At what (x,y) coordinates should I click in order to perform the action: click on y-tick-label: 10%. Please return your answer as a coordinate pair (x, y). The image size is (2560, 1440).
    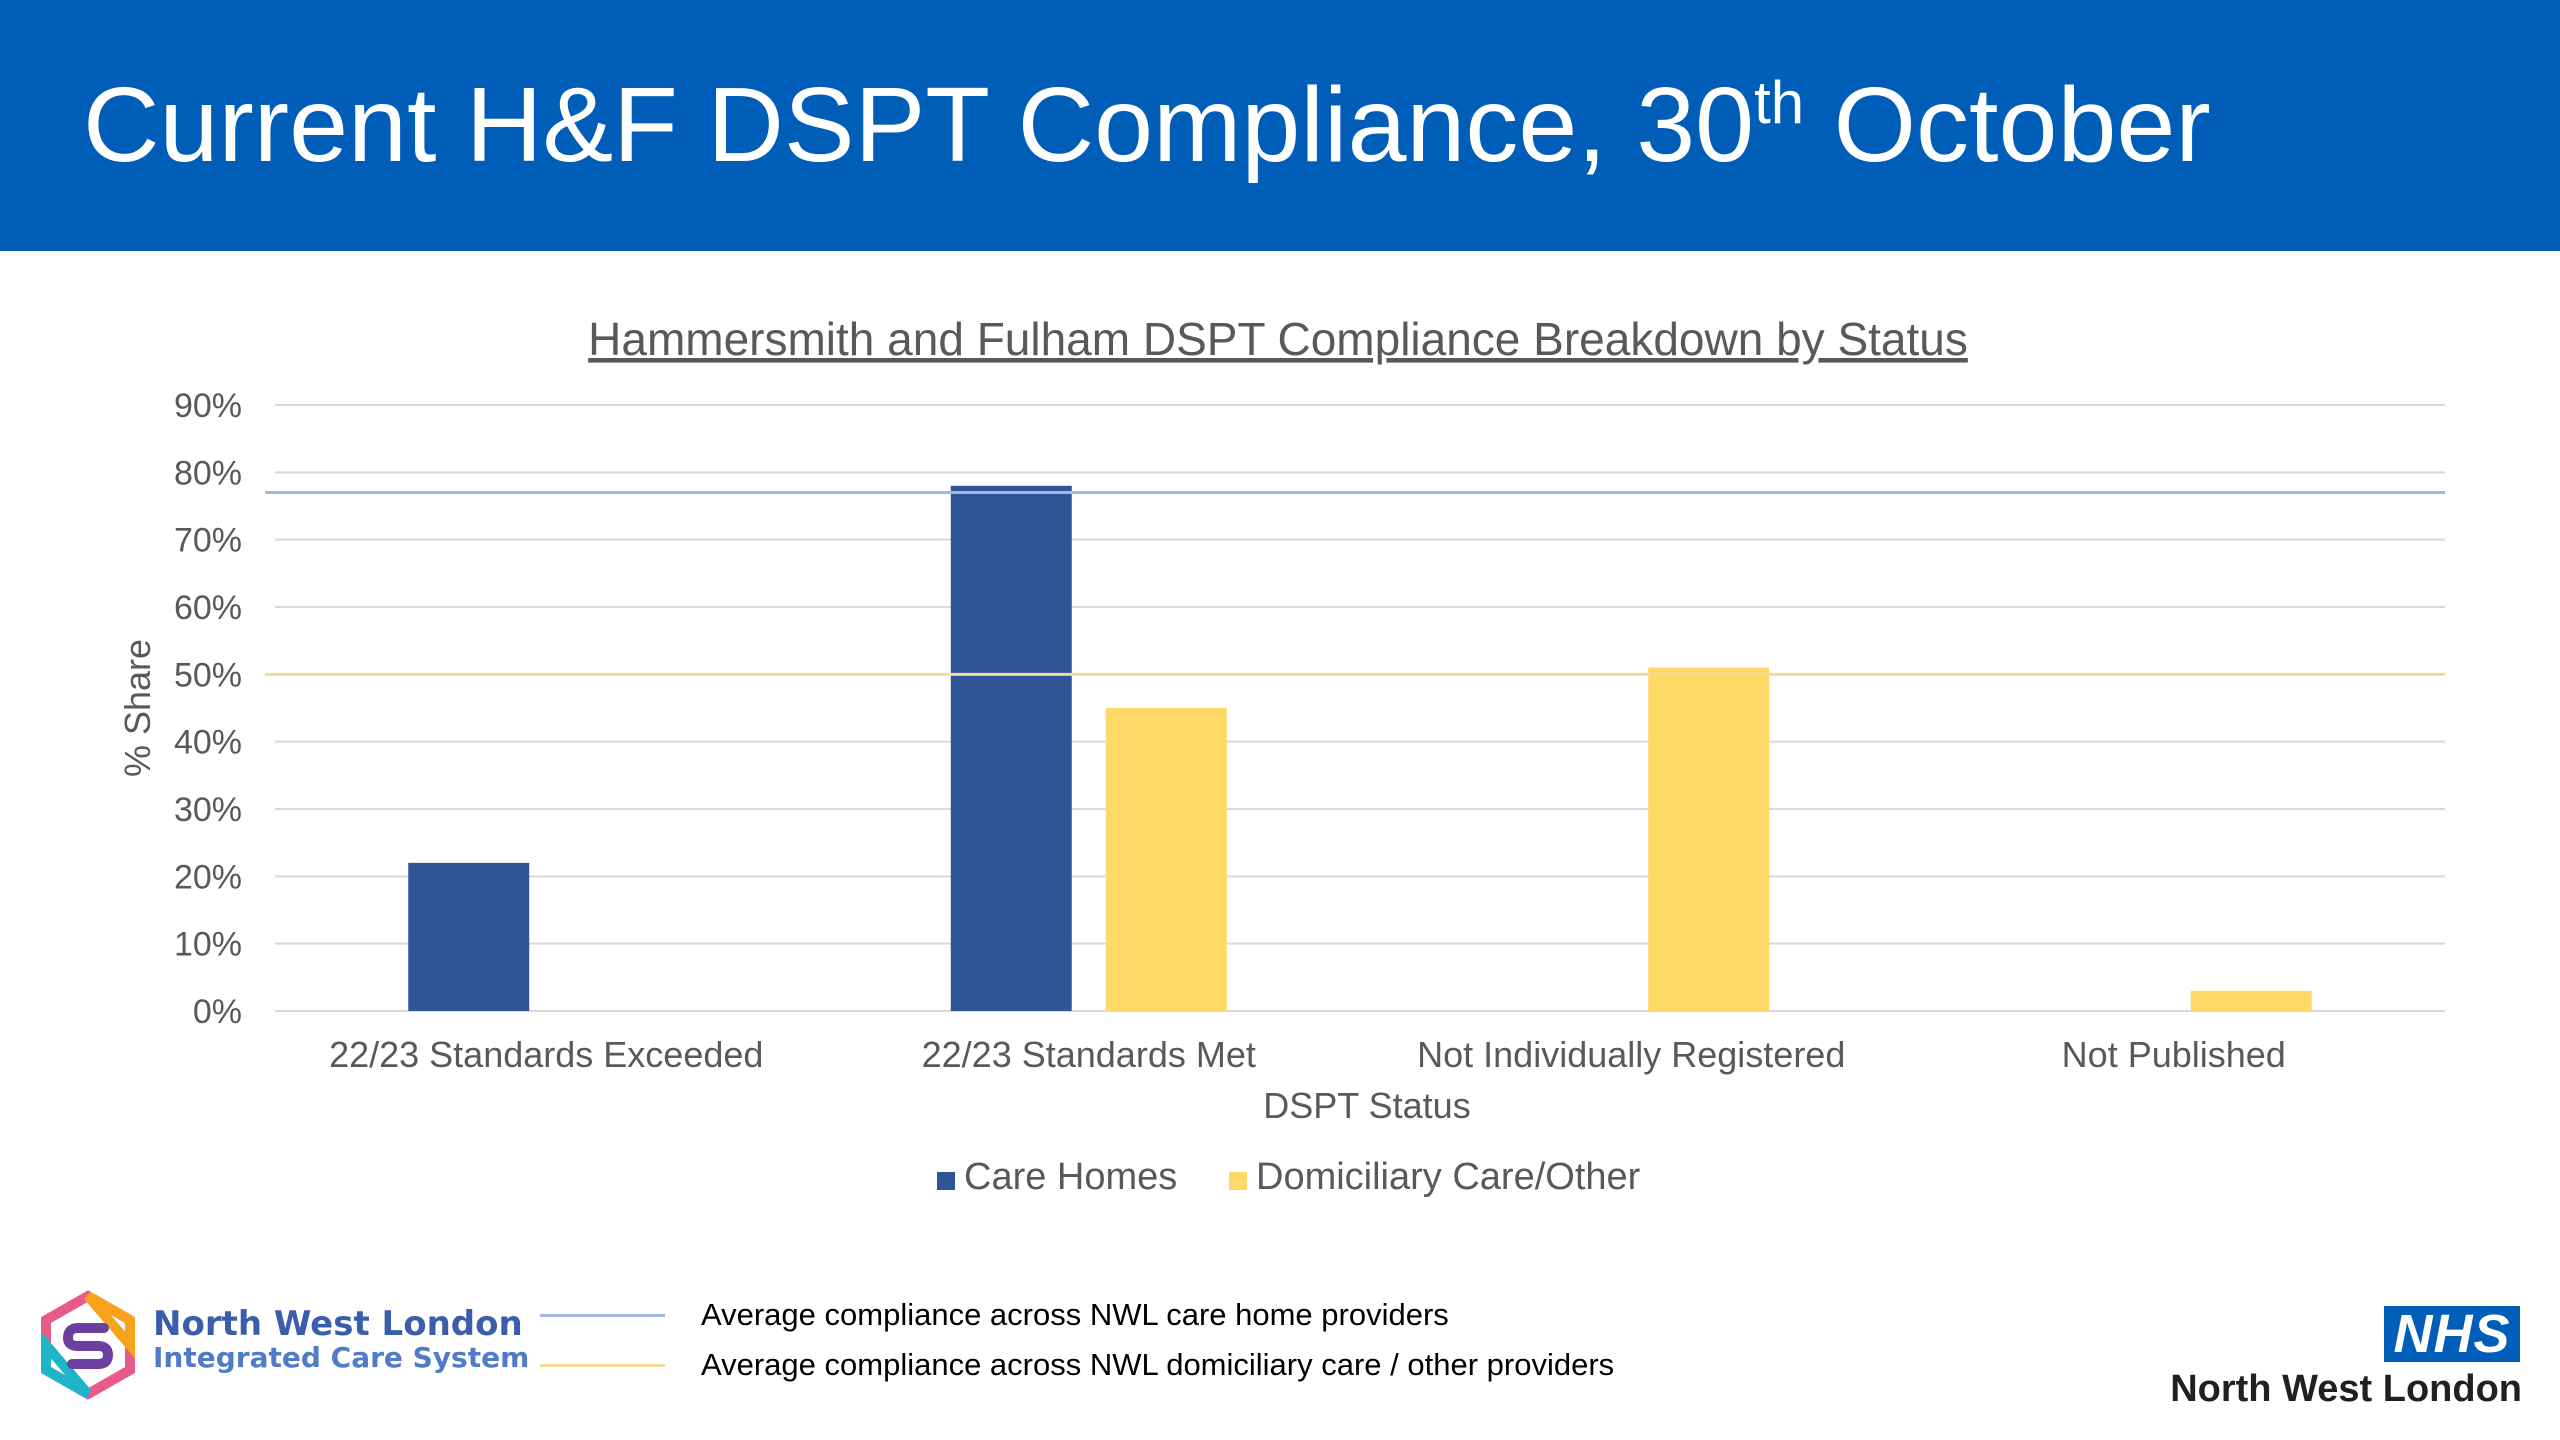
    Looking at the image, I should click on (208, 945).